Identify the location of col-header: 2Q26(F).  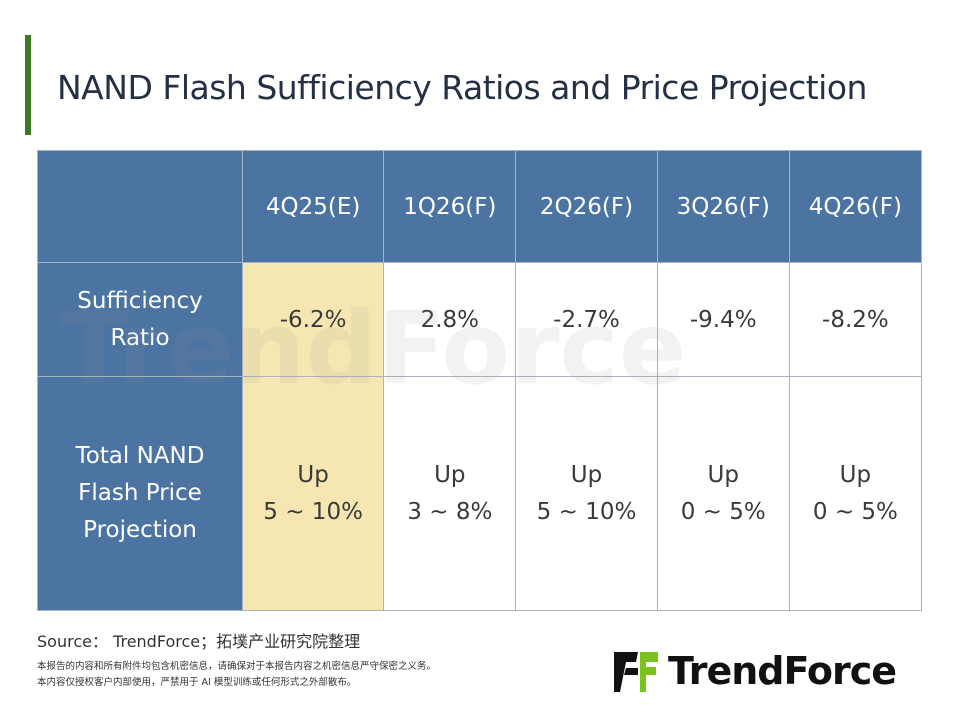
(586, 206).